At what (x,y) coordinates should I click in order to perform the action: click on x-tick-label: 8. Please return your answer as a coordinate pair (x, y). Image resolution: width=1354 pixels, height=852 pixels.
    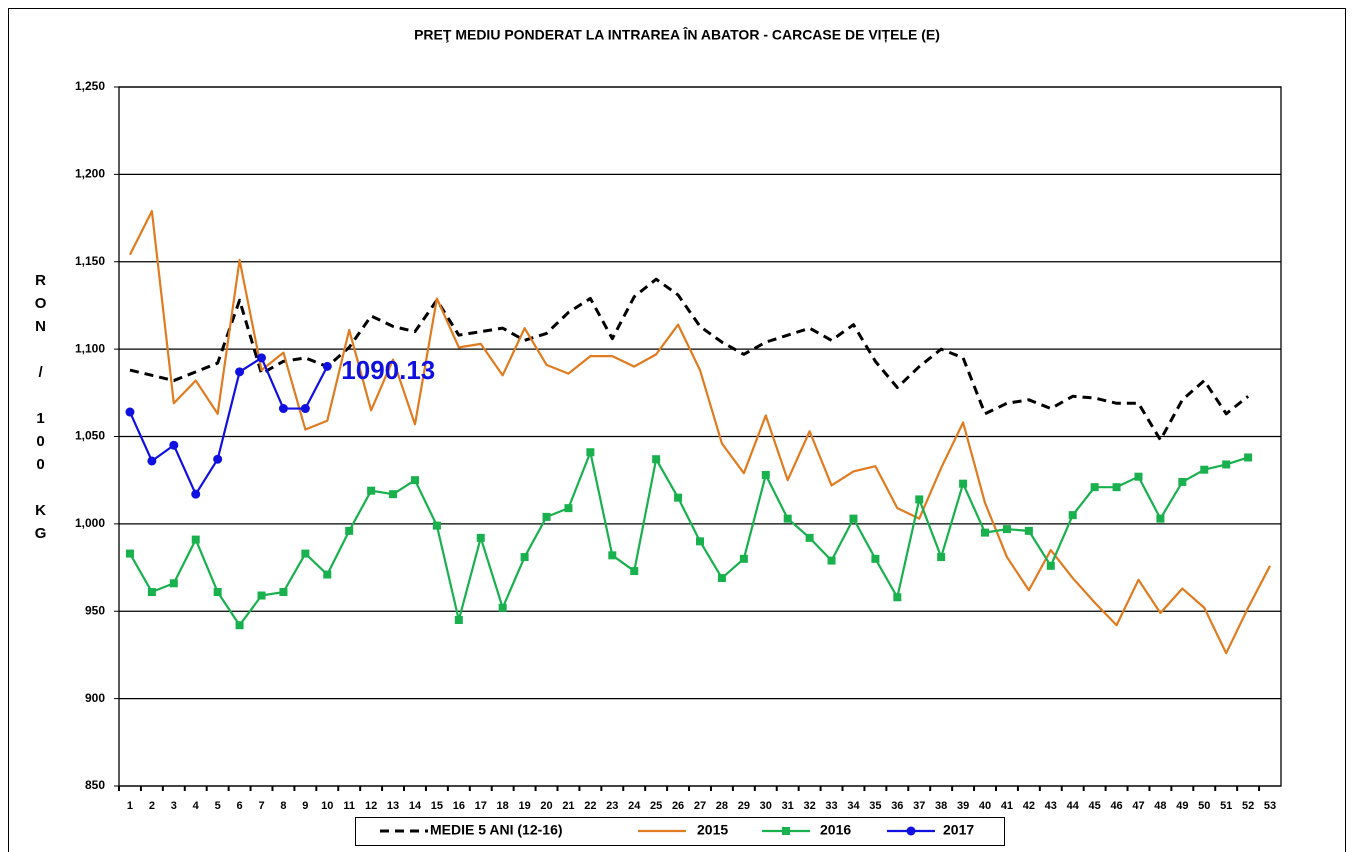
    Looking at the image, I should click on (283, 806).